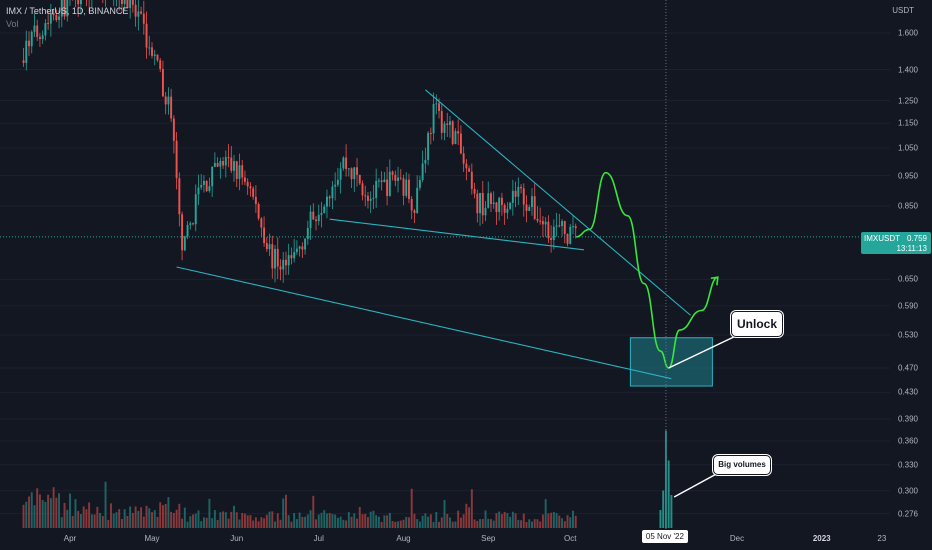 The height and width of the screenshot is (550, 932). What do you see at coordinates (911, 248) in the screenshot?
I see `price-tag-time: 13:11:13` at bounding box center [911, 248].